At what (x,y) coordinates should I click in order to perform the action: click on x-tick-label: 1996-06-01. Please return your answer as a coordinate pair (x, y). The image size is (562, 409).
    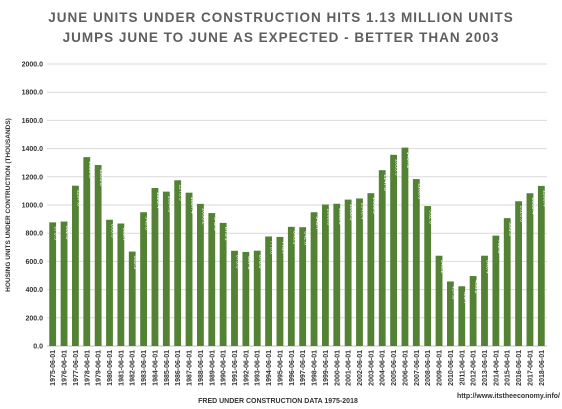
    Looking at the image, I should click on (292, 368).